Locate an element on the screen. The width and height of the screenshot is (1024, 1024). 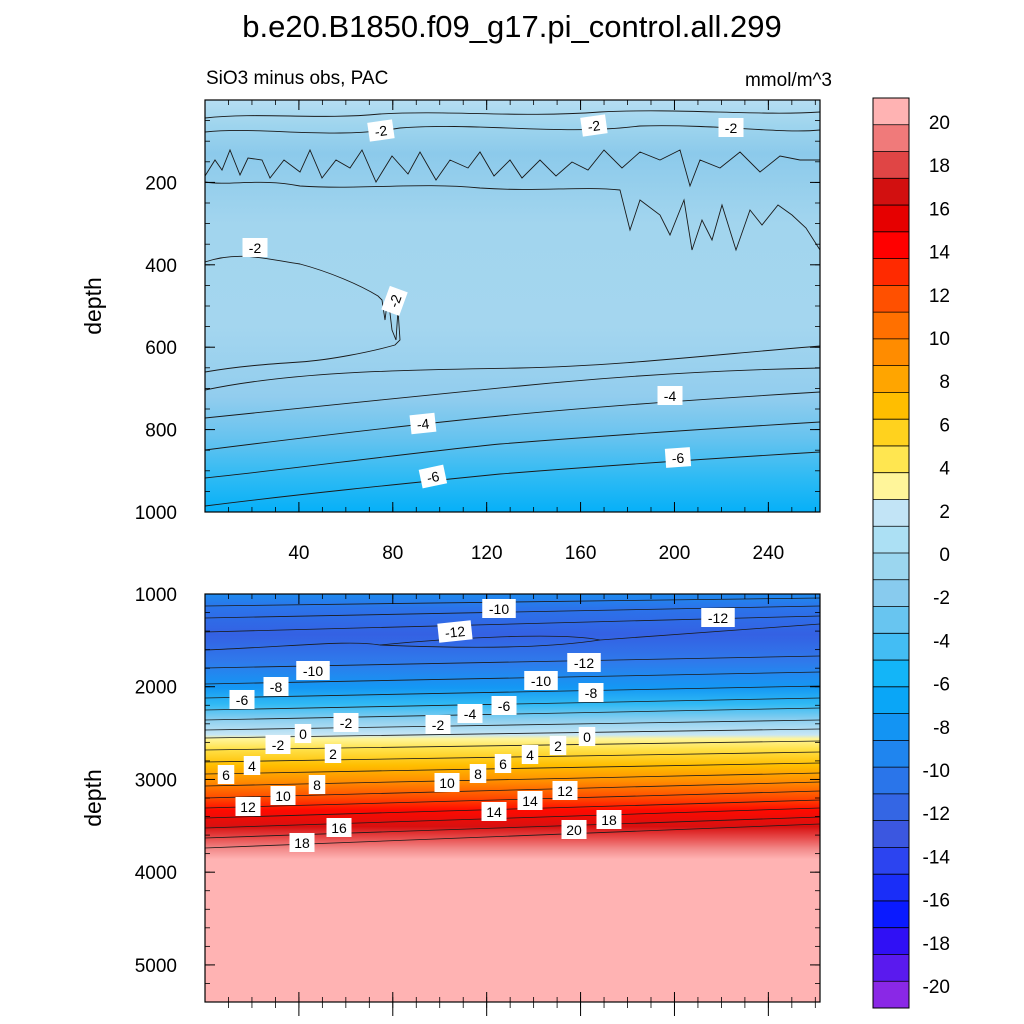
bottom-contour-label: 8 is located at coordinates (317, 784).